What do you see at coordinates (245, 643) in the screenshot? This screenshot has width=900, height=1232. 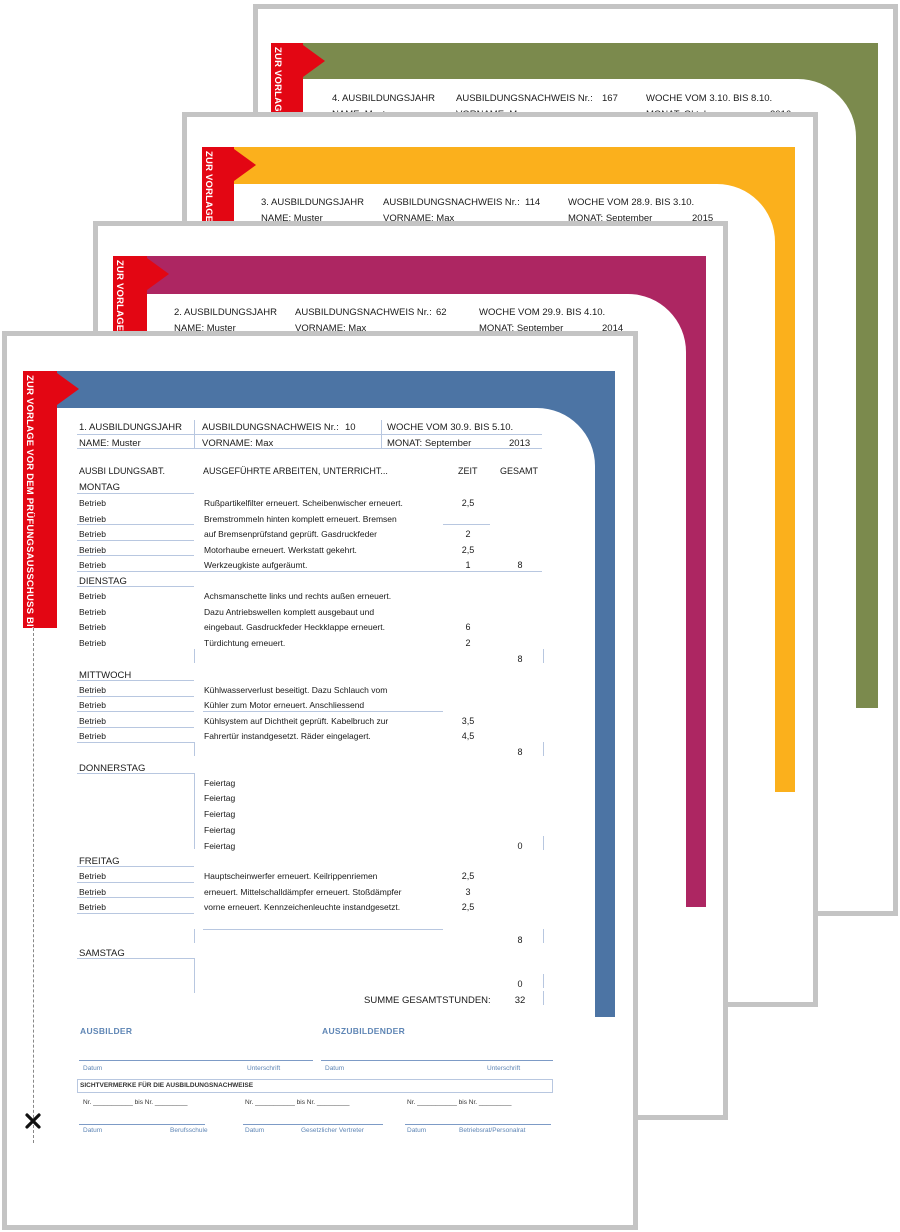 I see `row-text: Türdichtung erneuert.` at bounding box center [245, 643].